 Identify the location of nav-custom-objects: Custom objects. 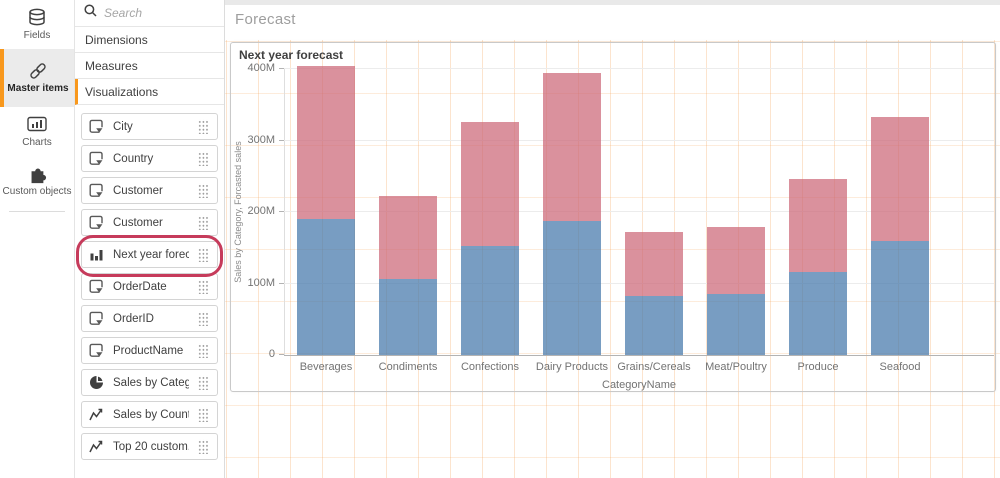
(37, 180).